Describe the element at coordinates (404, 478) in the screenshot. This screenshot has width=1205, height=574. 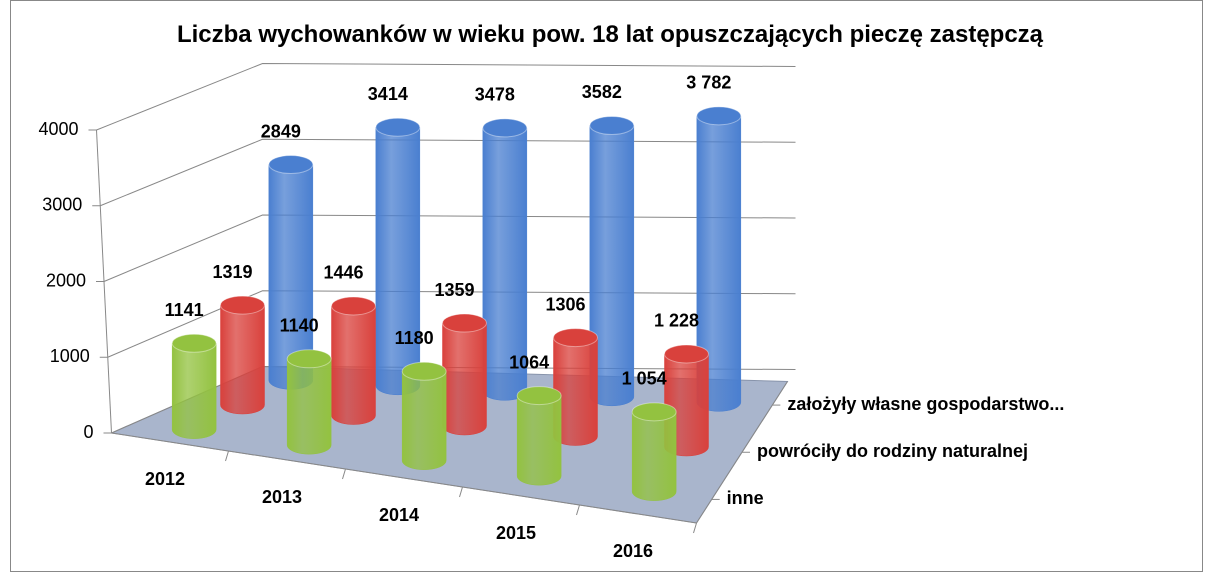
I see `front-edge` at that location.